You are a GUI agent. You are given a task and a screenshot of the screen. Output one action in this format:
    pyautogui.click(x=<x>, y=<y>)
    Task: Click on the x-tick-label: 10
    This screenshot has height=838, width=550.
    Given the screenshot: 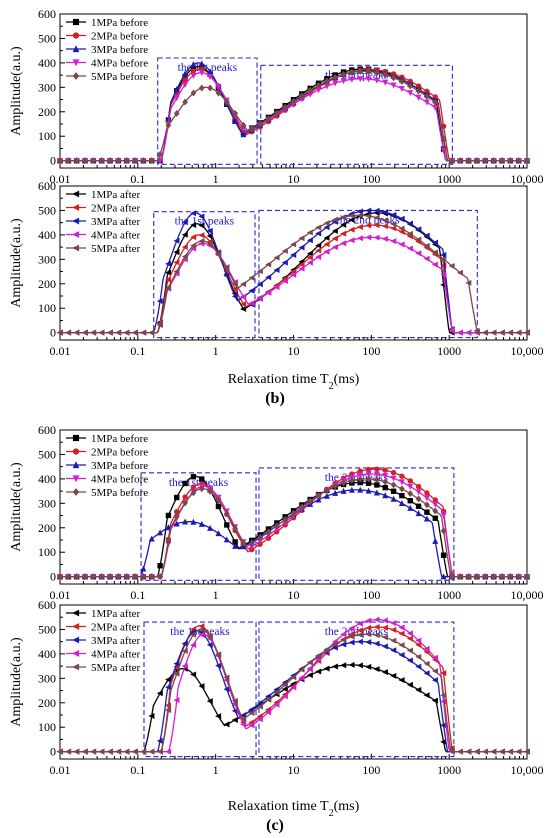 What is the action you would take?
    pyautogui.click(x=294, y=179)
    